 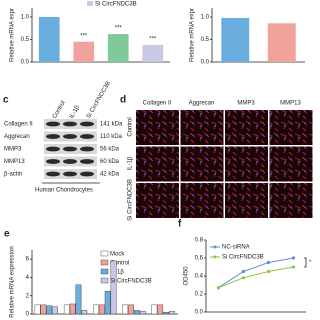 What do you see at coordinates (310, 263) in the screenshot?
I see `significance: *` at bounding box center [310, 263].